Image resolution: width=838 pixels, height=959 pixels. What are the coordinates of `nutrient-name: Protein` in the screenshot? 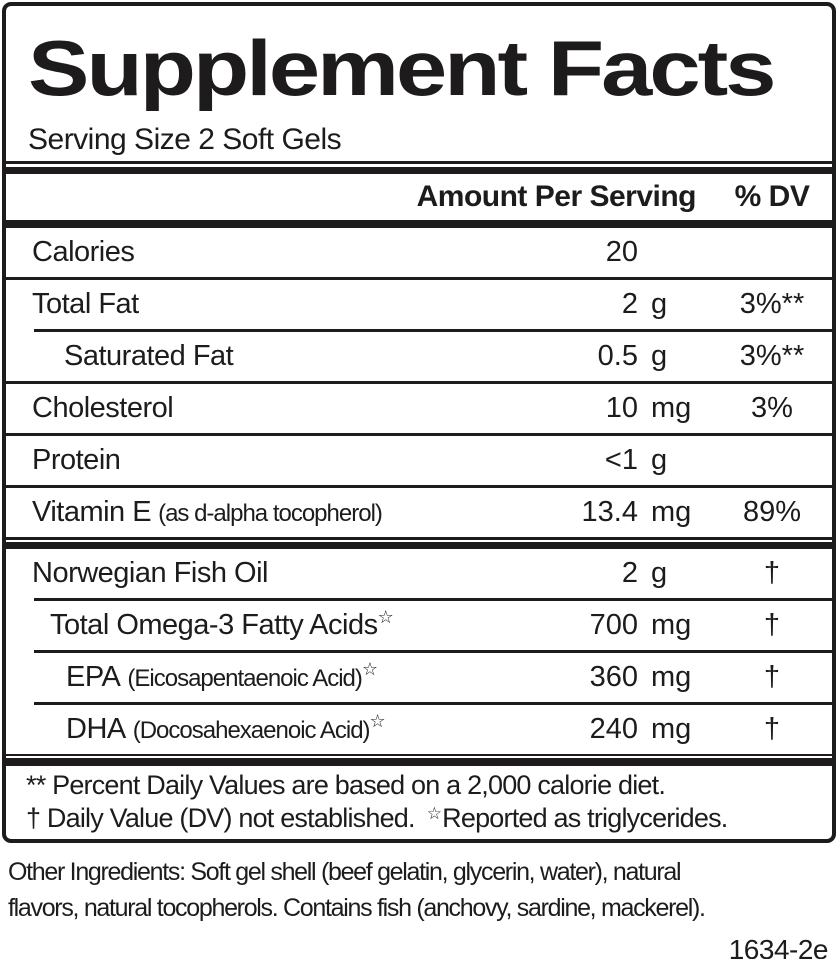 It's located at (76, 460).